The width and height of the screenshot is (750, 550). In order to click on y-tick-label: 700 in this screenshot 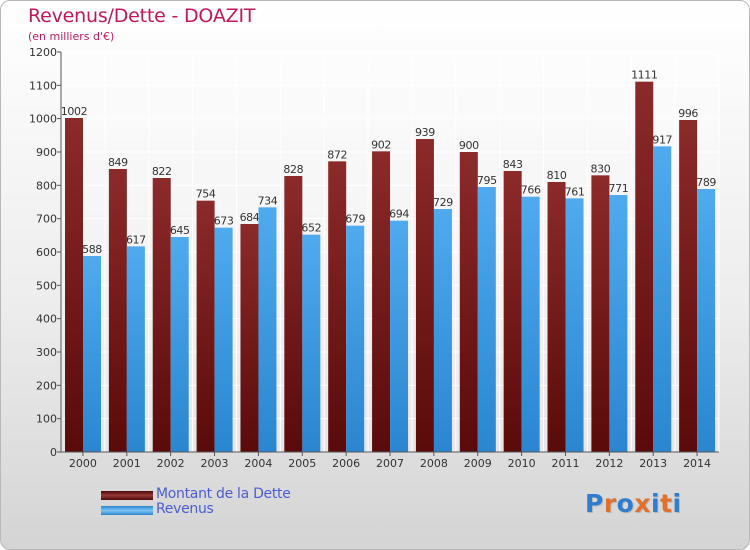, I will do `click(46, 219)`.